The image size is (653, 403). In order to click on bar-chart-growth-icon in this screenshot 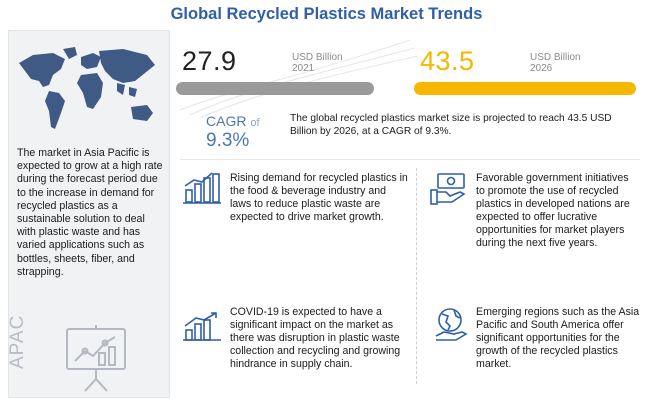, I will do `click(202, 188)`.